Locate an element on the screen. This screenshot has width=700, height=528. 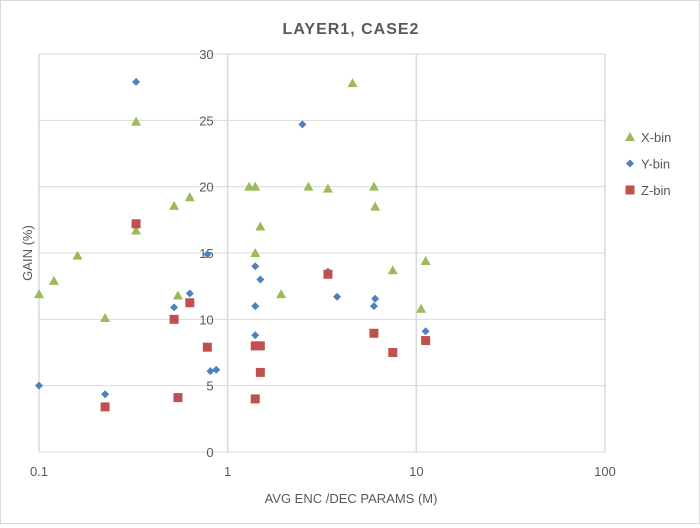
triangle-marker-icon is located at coordinates (630, 136).